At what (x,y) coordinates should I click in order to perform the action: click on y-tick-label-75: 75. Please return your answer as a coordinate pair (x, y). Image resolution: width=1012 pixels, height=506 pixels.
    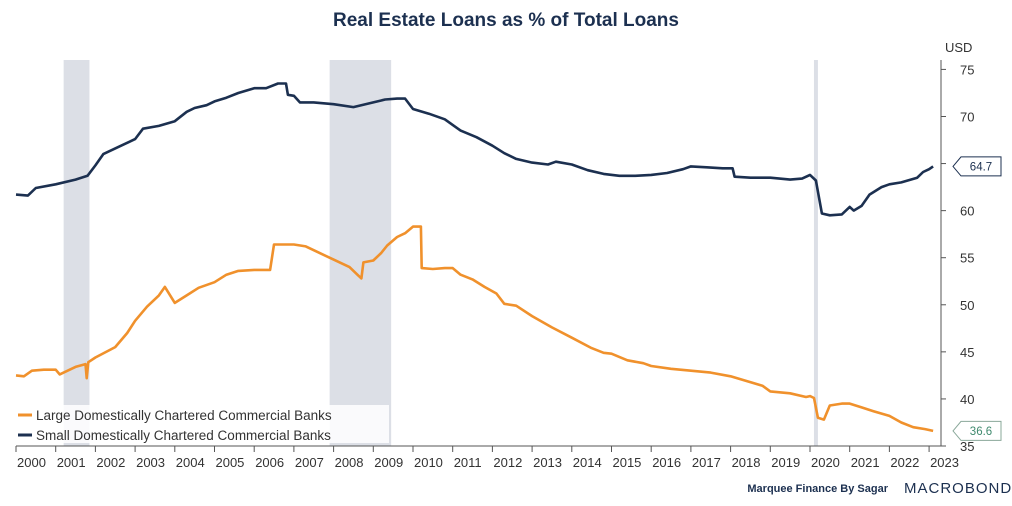
    Looking at the image, I should click on (967, 69).